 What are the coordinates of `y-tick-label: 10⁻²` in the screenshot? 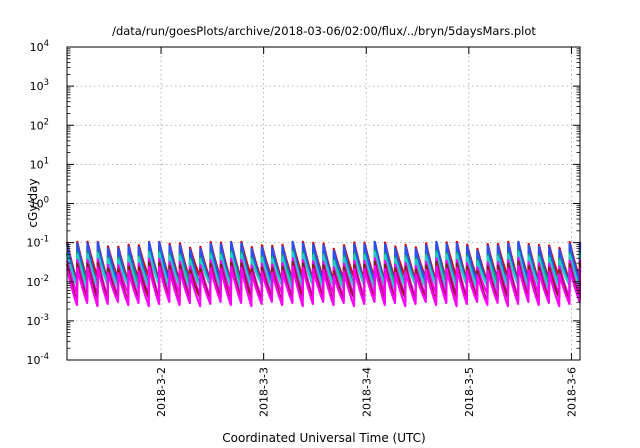 It's located at (38, 281).